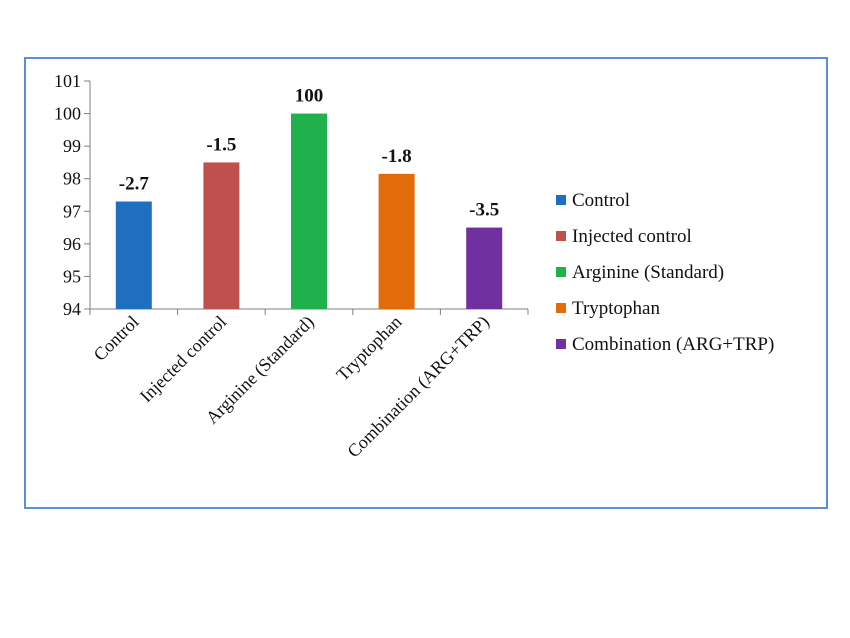 The width and height of the screenshot is (850, 638). I want to click on x-category-label: Tryptophan, so click(368, 348).